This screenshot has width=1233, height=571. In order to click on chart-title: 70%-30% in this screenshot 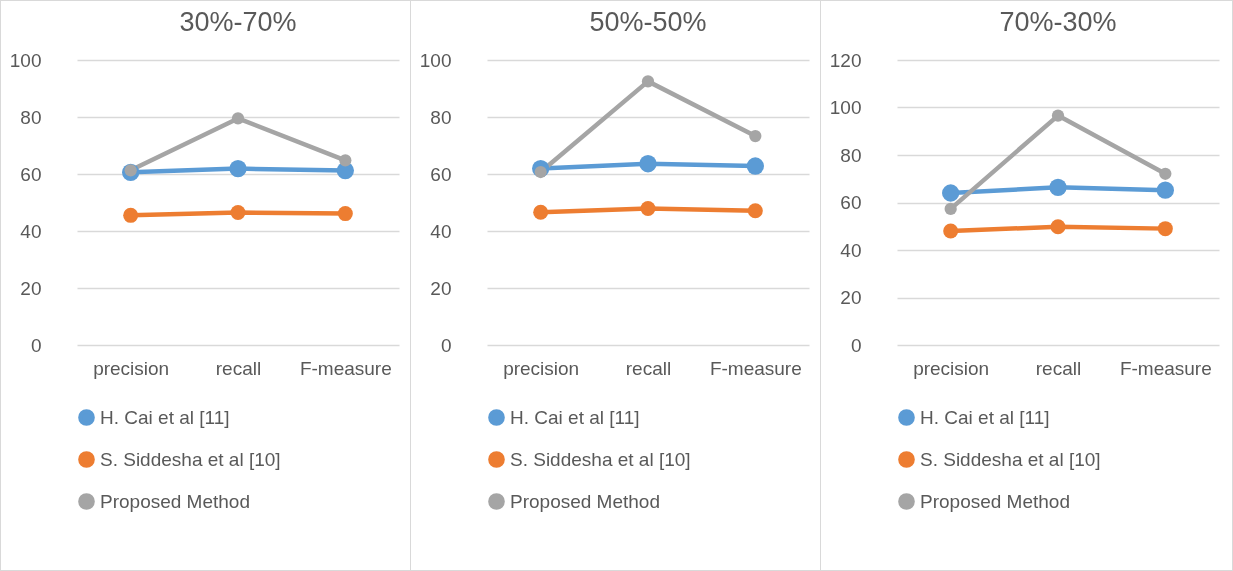, I will do `click(1058, 22)`.